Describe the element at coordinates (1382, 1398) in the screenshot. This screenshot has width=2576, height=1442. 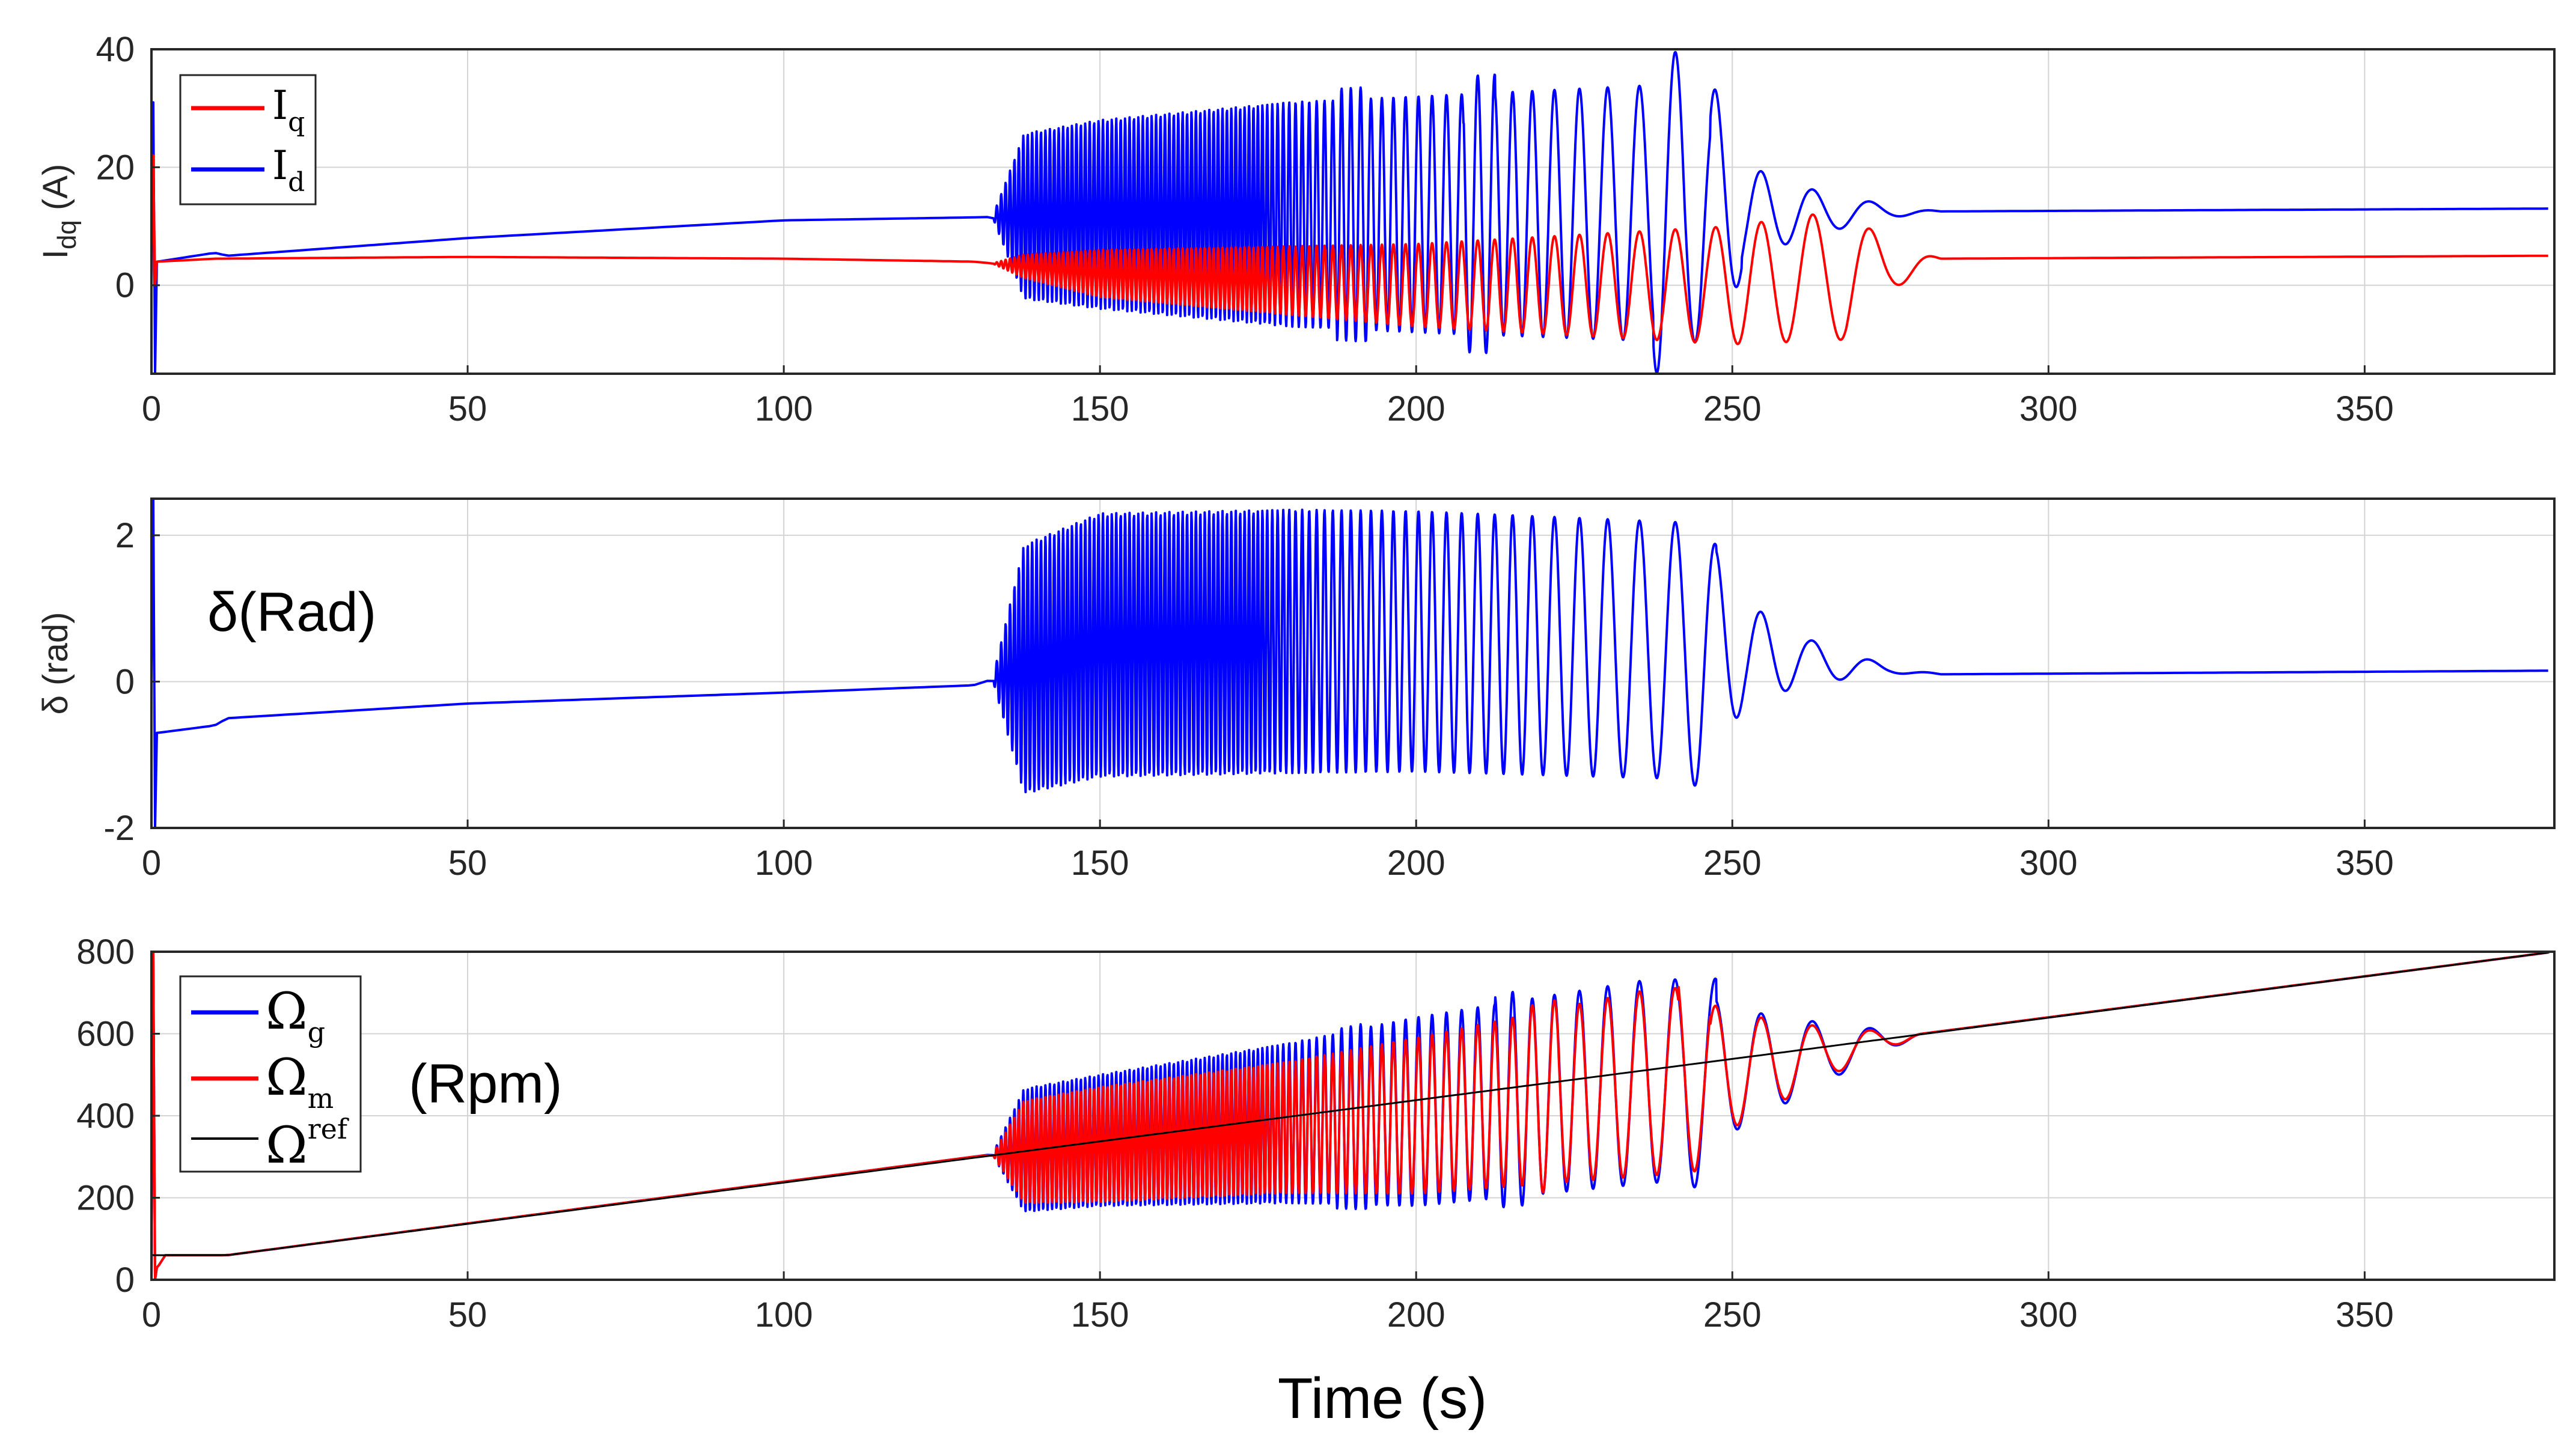
I see `x-axis-title: Time (s)` at that location.